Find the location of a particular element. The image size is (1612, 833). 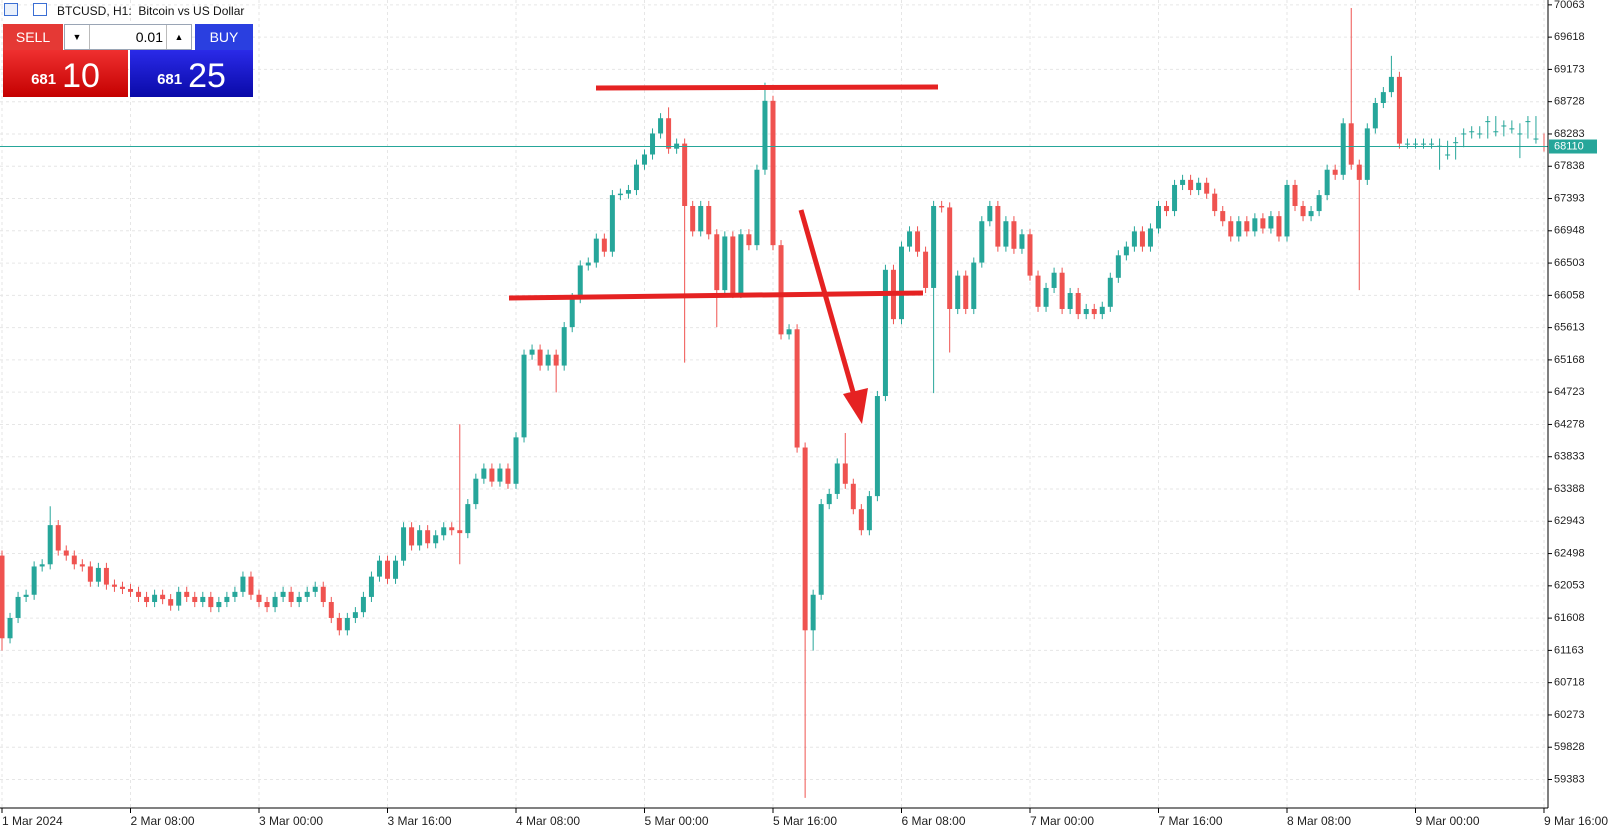

x-tick-label: 9 Mar 00:00 is located at coordinates (1447, 821).